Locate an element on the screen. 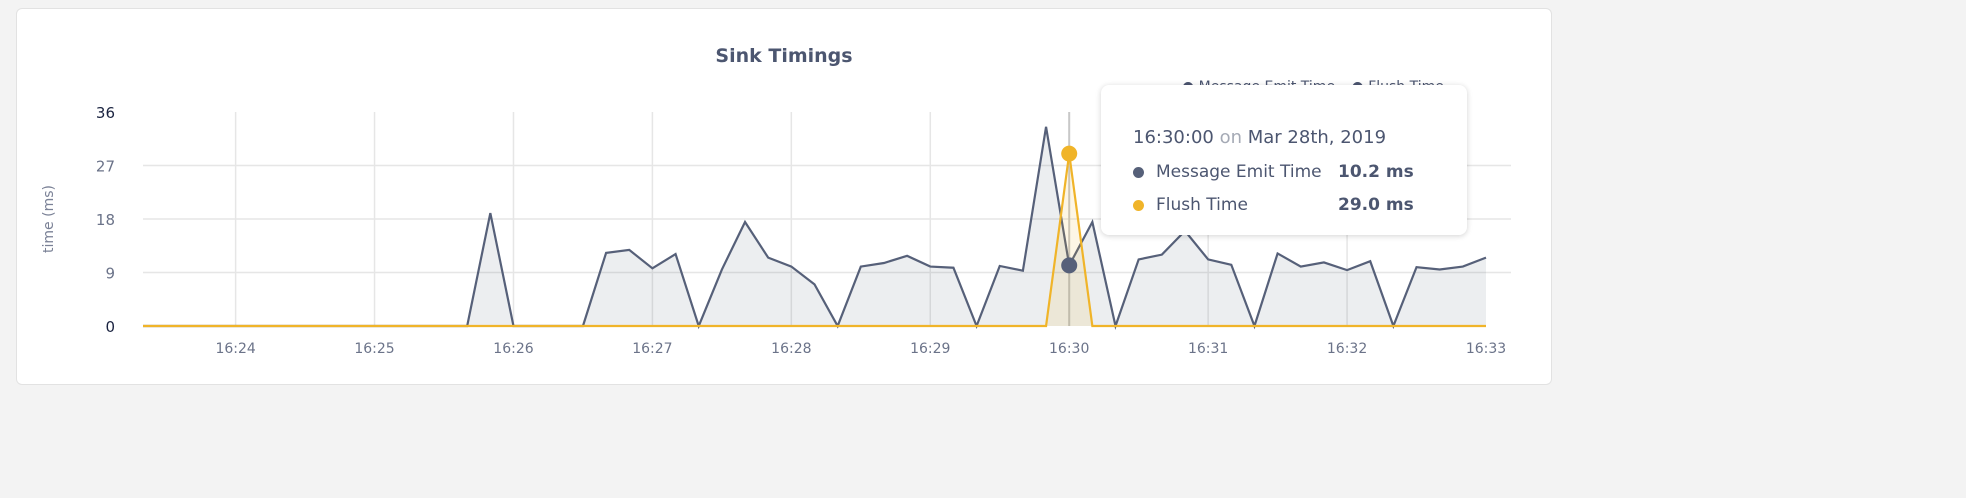  tooltip-row-message-emit-time: Message Emit Time 10.2 ms is located at coordinates (1288, 172).